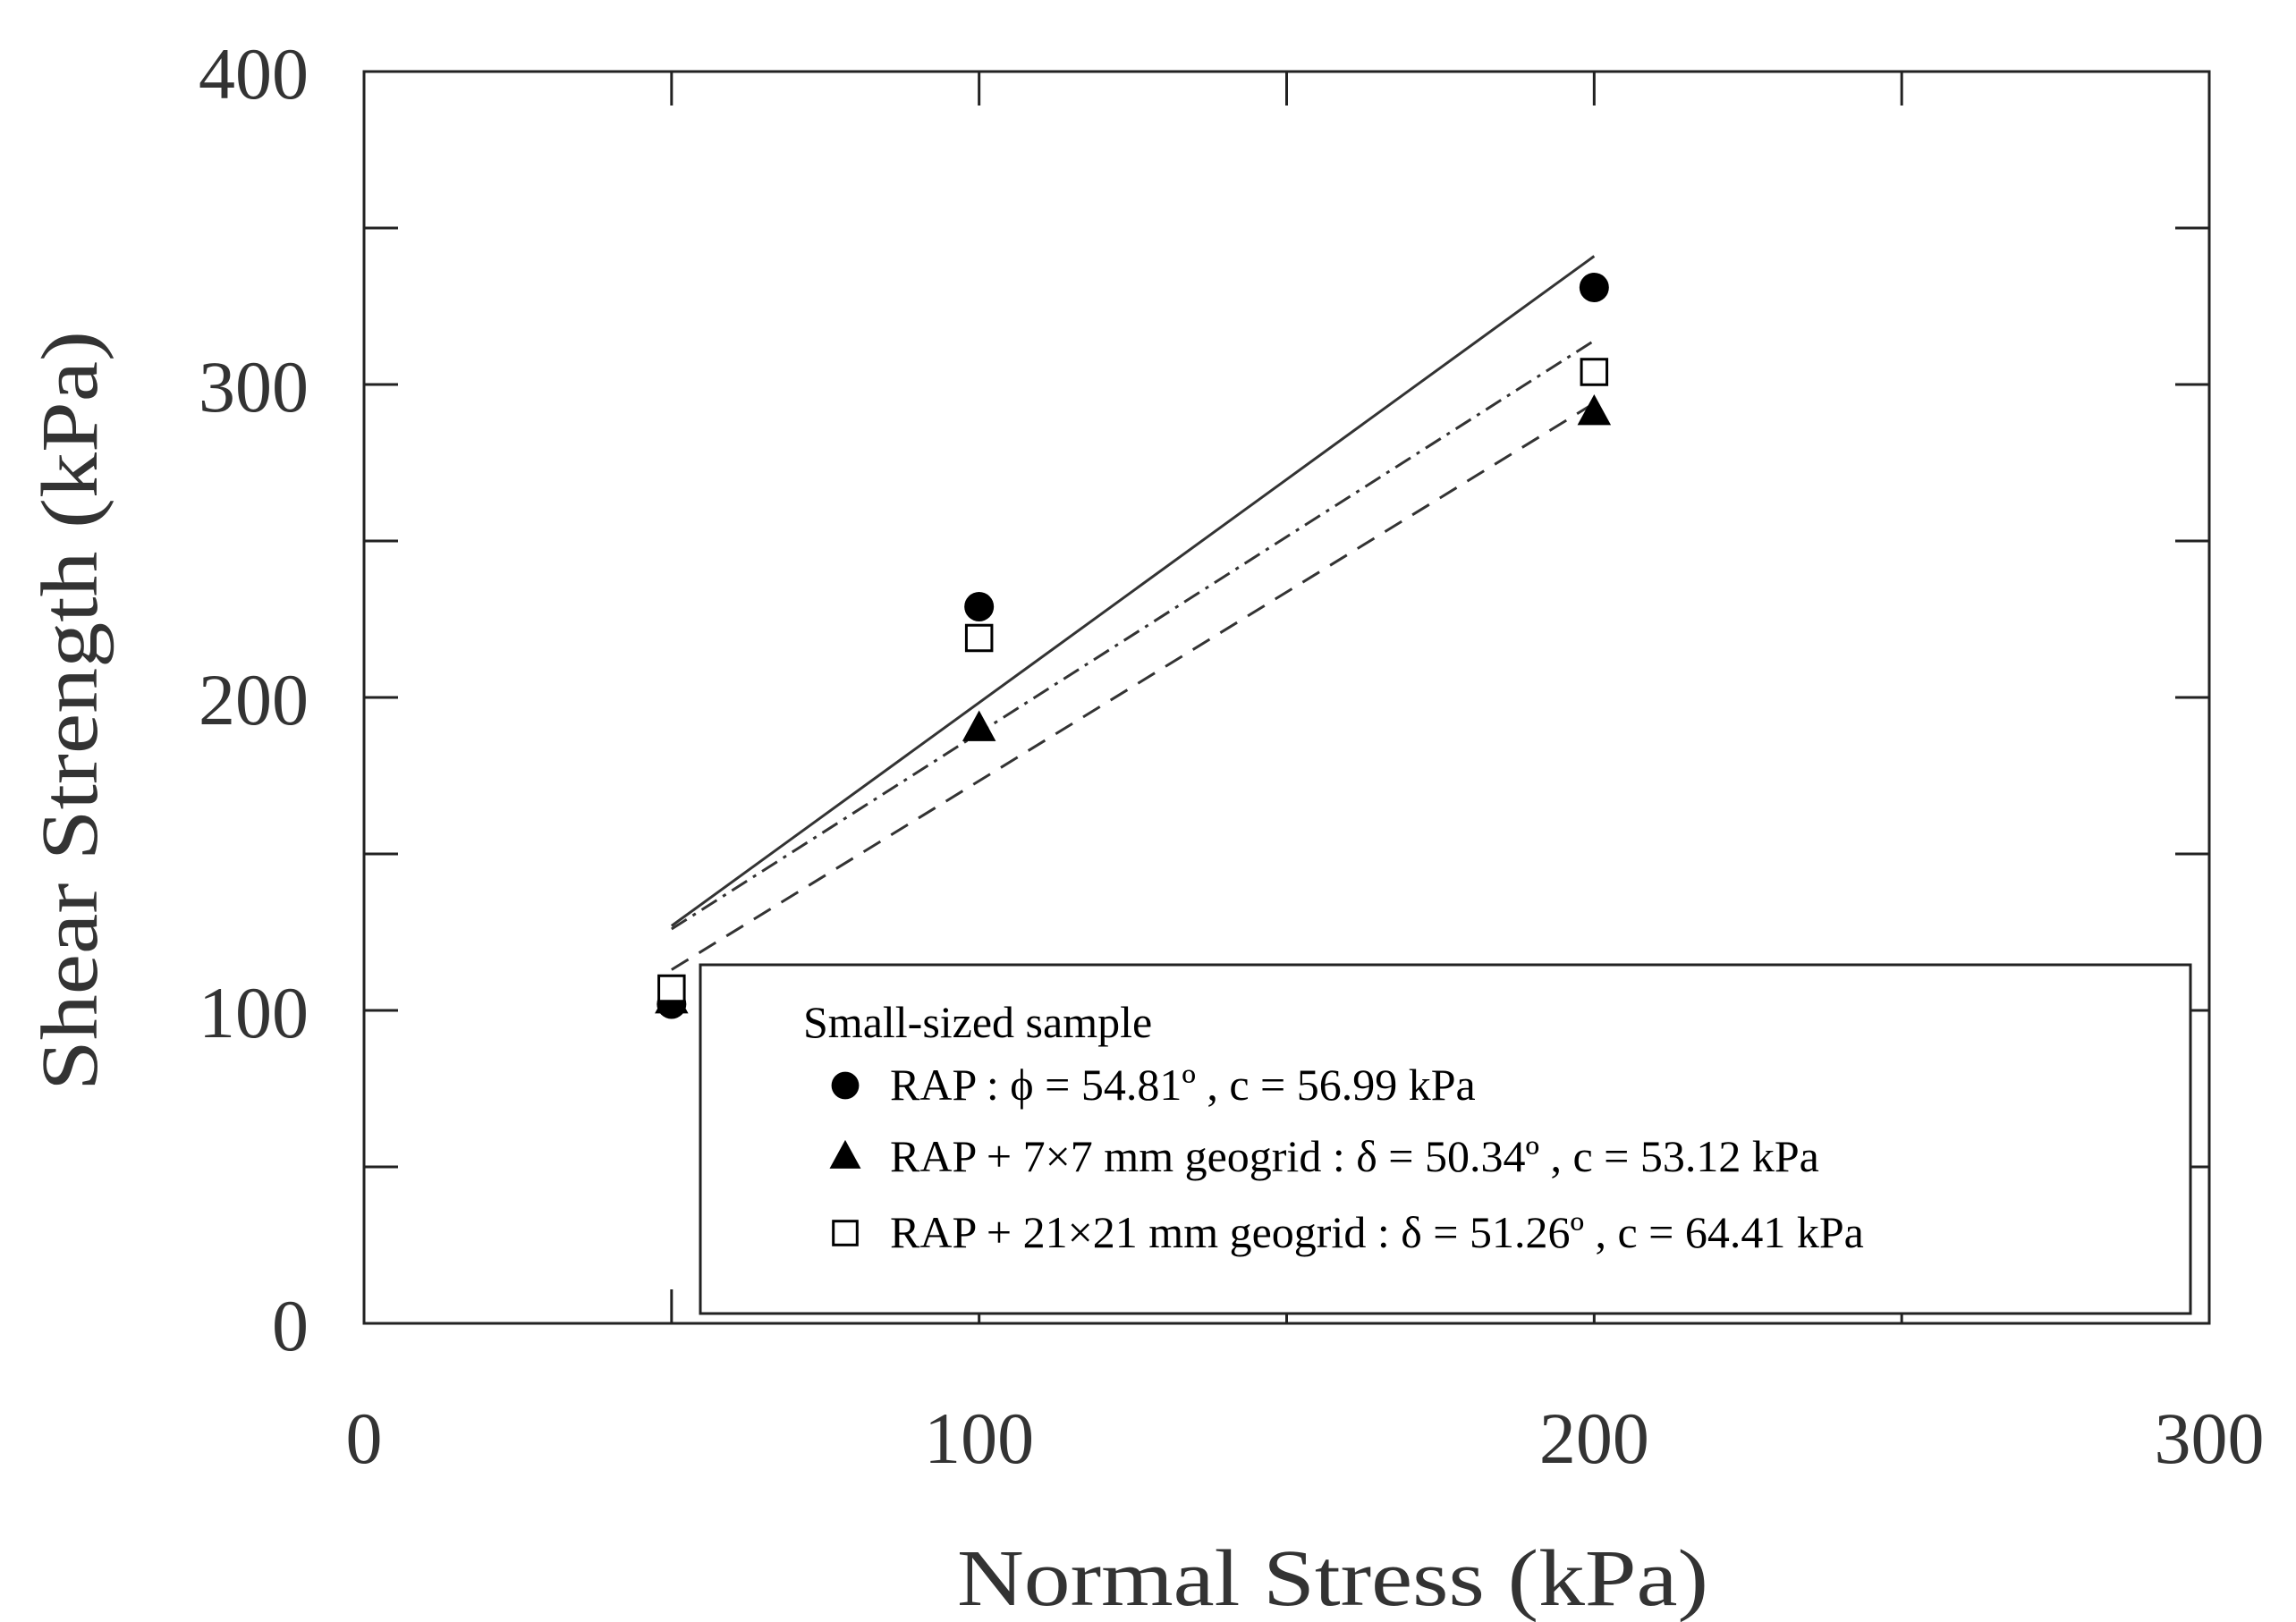 The image size is (2296, 1622). Describe the element at coordinates (254, 74) in the screenshot. I see `y-tick-label: 400` at that location.